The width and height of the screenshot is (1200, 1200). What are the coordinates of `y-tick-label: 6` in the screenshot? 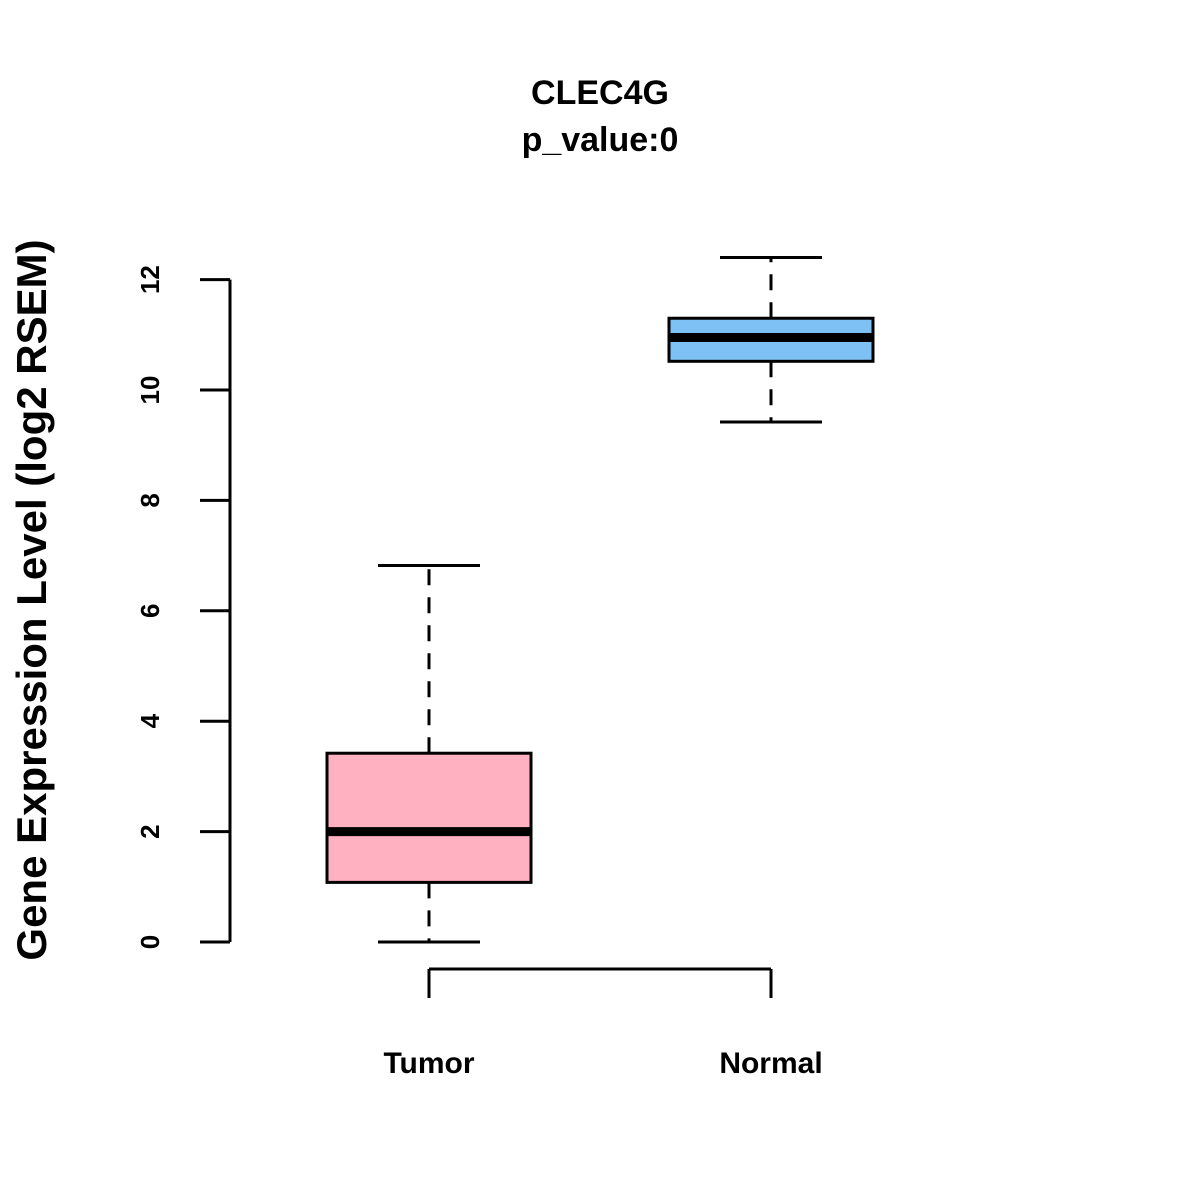 It's located at (150, 611).